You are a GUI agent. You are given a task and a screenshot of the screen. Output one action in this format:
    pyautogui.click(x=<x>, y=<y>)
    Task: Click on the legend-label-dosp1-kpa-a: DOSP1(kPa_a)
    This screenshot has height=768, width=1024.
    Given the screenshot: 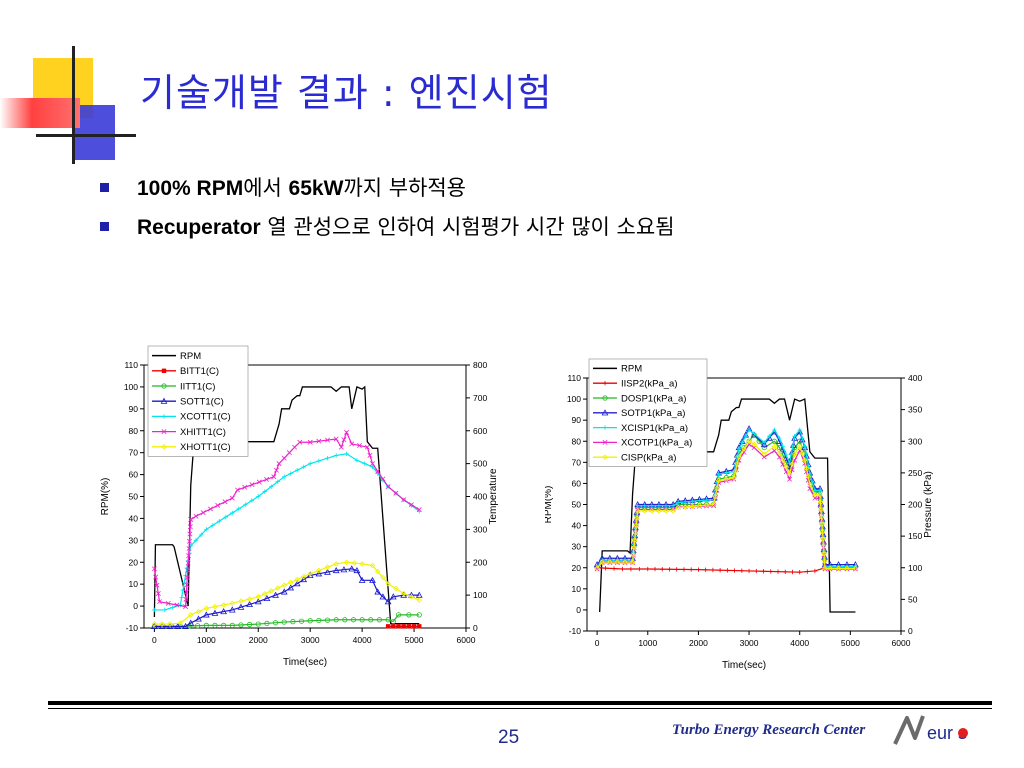 What is the action you would take?
    pyautogui.click(x=653, y=398)
    